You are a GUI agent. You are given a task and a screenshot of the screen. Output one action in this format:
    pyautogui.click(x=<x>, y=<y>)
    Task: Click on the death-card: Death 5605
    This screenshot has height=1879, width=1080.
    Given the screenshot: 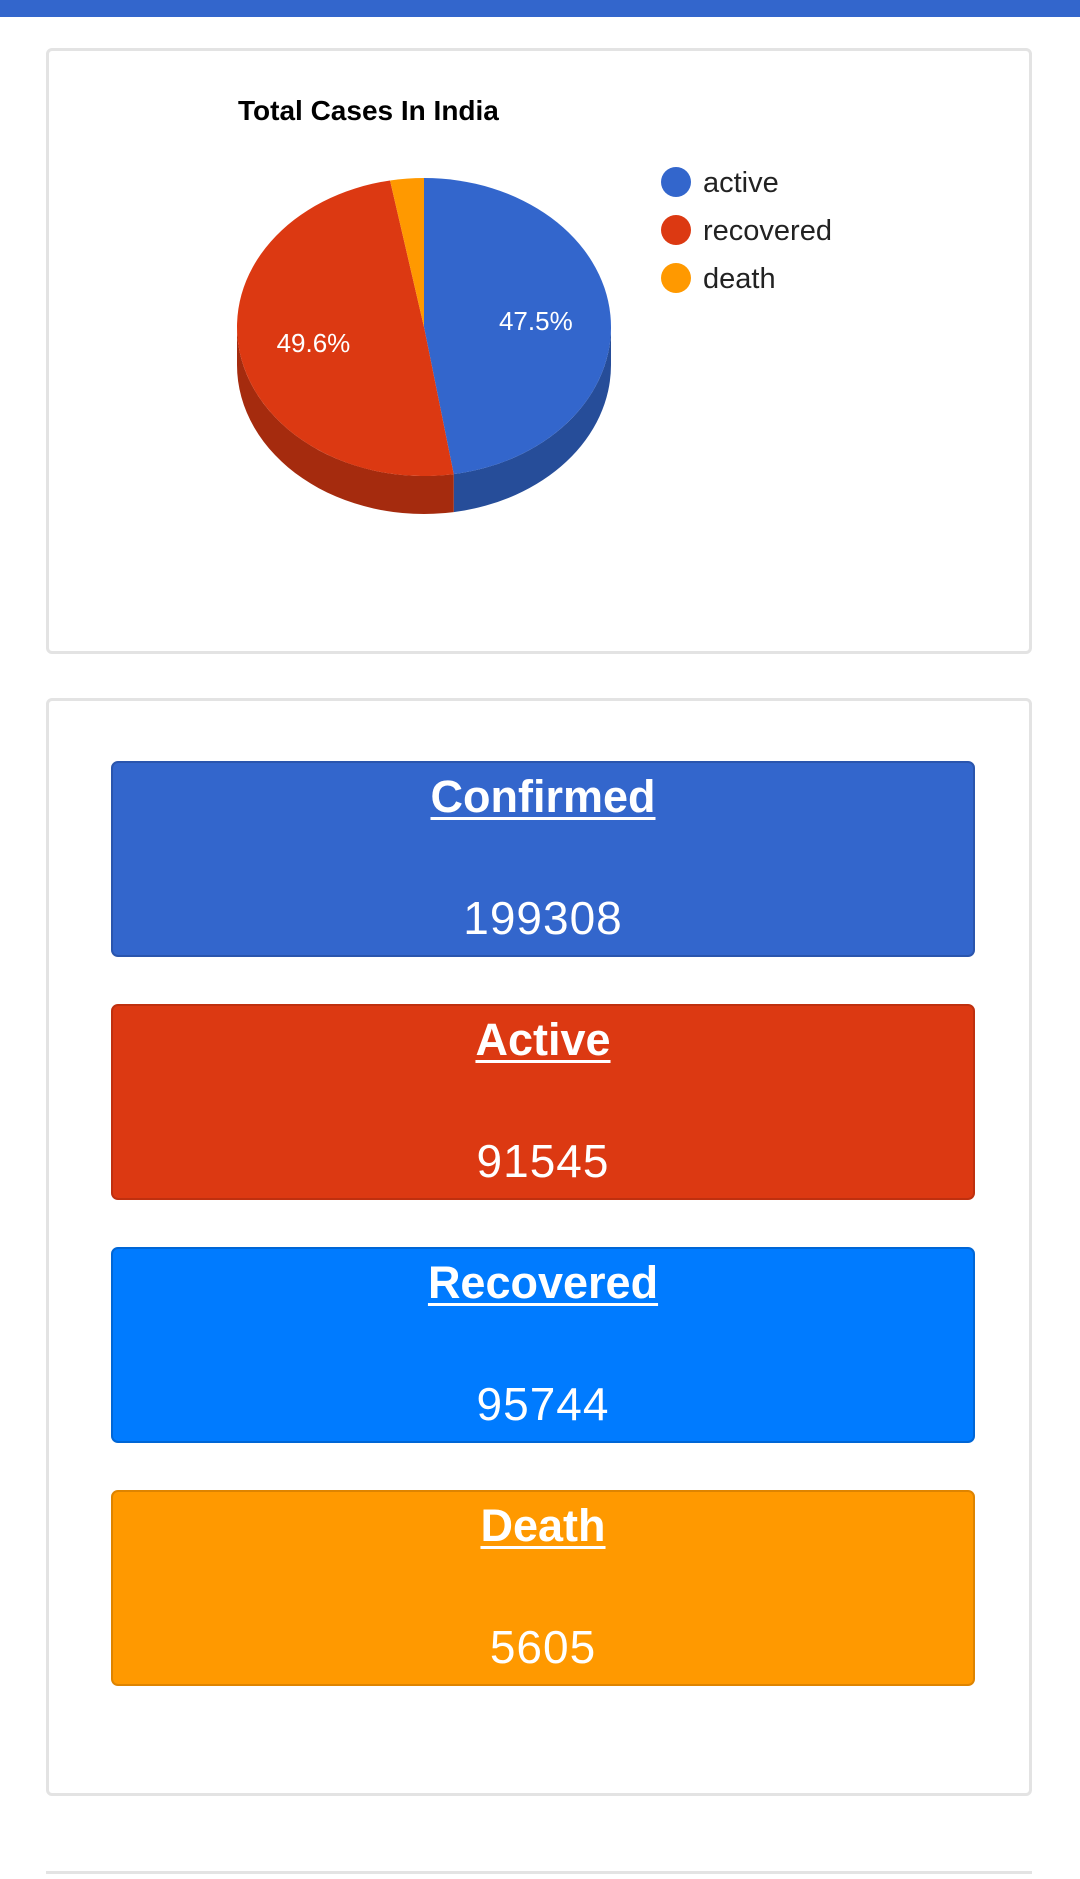 What is the action you would take?
    pyautogui.click(x=543, y=1588)
    